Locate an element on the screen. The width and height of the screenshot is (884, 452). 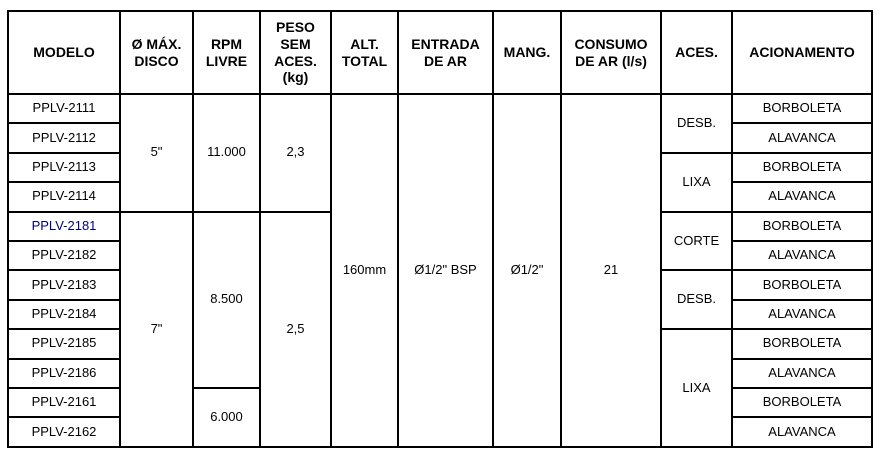
header-rpm-livre: RPM LIVRE is located at coordinates (226, 52).